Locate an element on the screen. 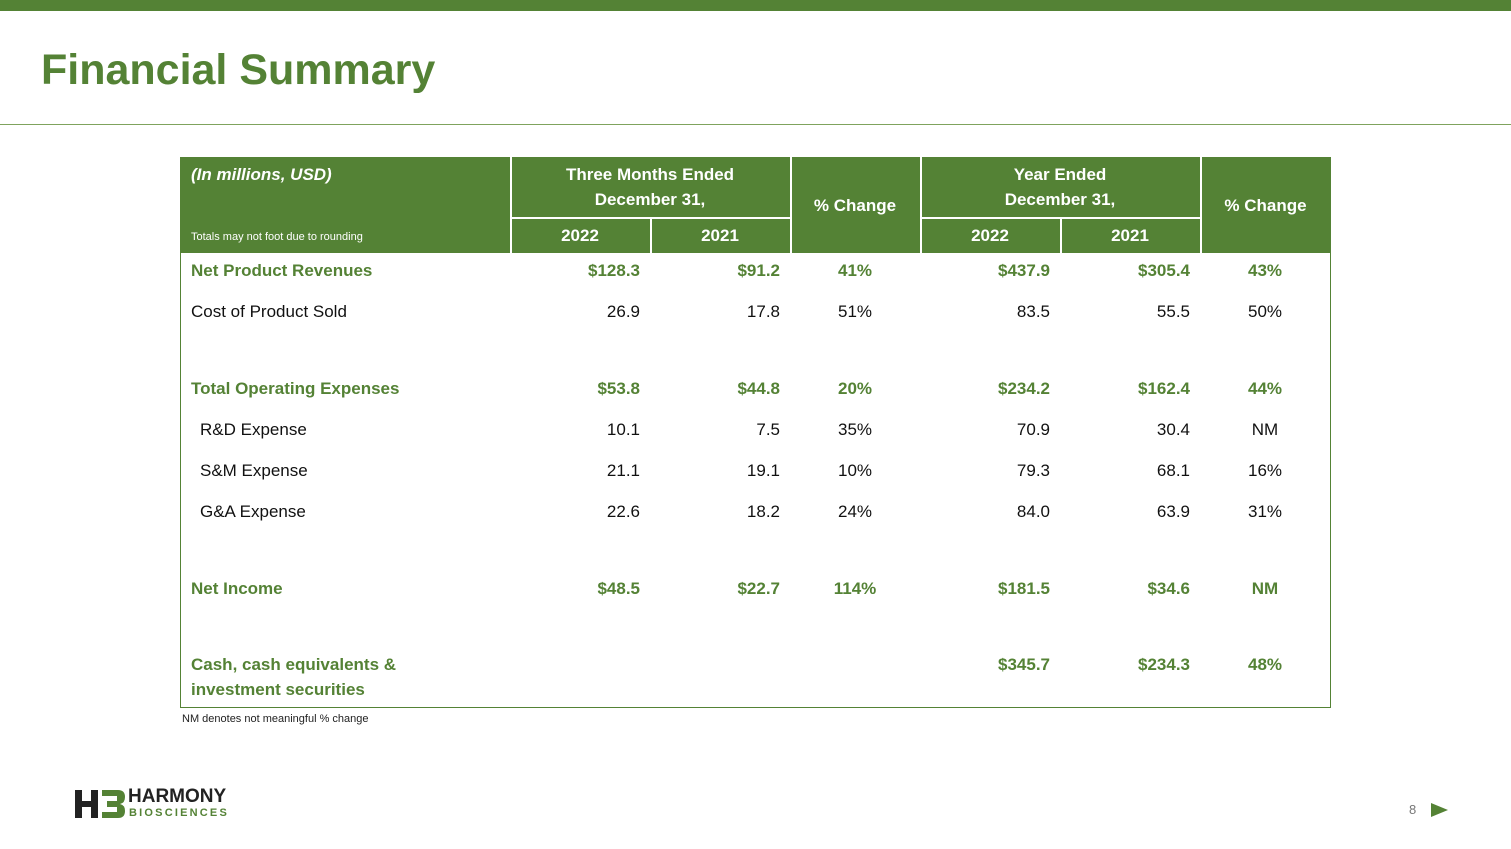  cell: 35% is located at coordinates (855, 429).